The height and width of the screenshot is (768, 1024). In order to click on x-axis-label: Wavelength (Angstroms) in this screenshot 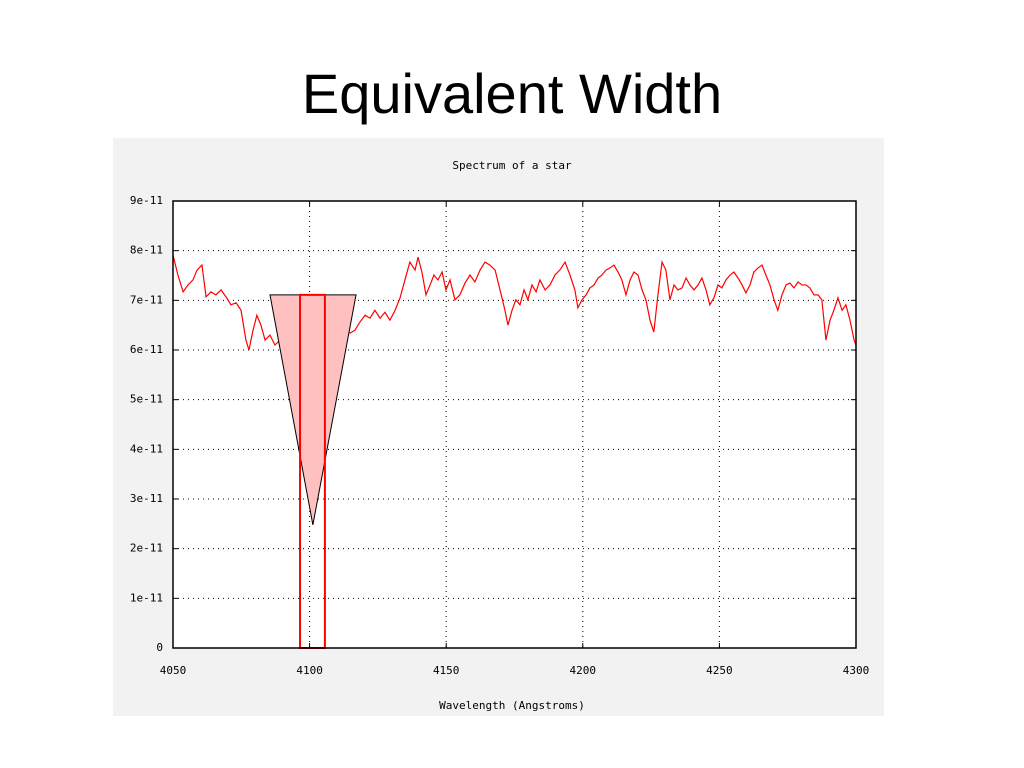, I will do `click(512, 705)`.